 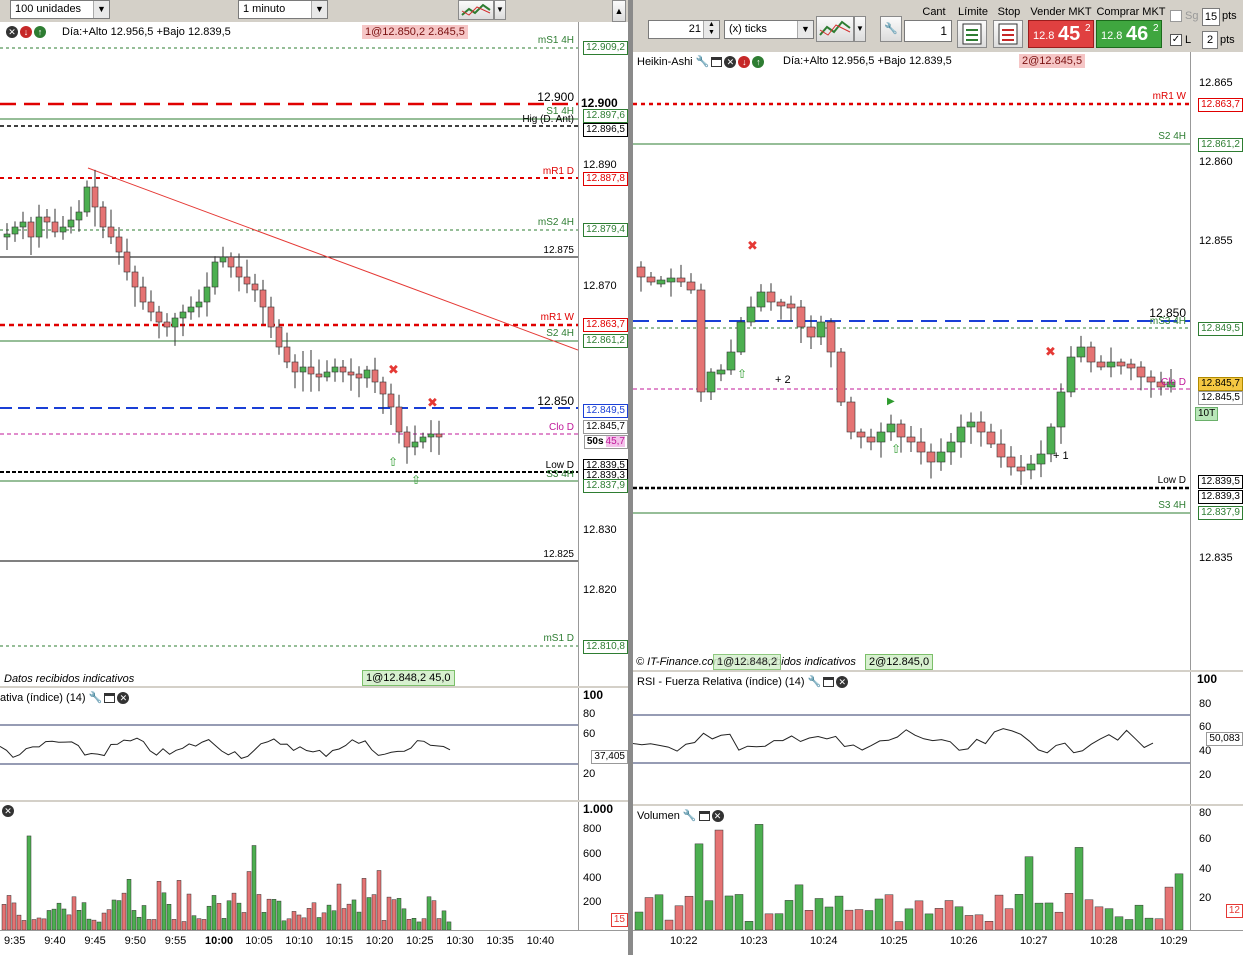 I want to click on right-rsi-title: RSI - Fuerza Relativa (índice) (14), so click(x=721, y=682).